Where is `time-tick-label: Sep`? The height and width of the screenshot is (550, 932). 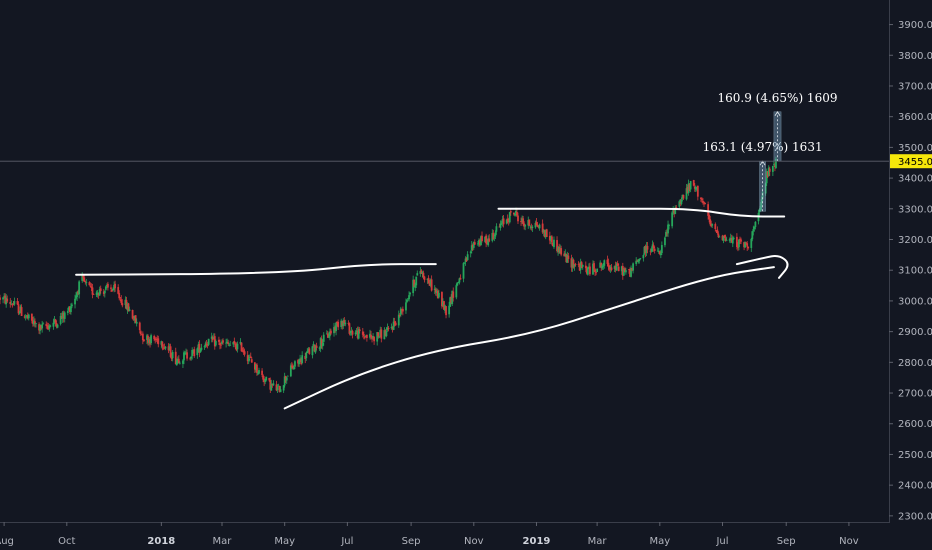 time-tick-label: Sep is located at coordinates (411, 541).